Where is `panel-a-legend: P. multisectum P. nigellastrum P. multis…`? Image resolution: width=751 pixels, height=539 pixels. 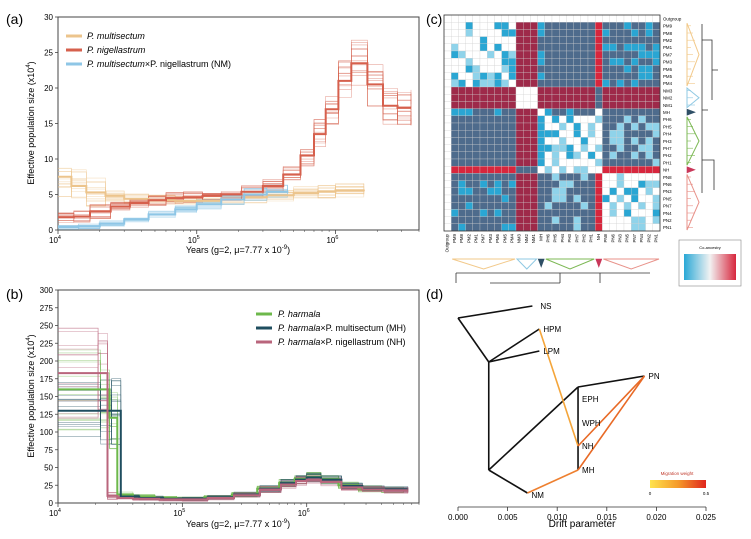
panel-a-legend: P. multisectum P. nigellastrum P. multis… is located at coordinates (148, 50).